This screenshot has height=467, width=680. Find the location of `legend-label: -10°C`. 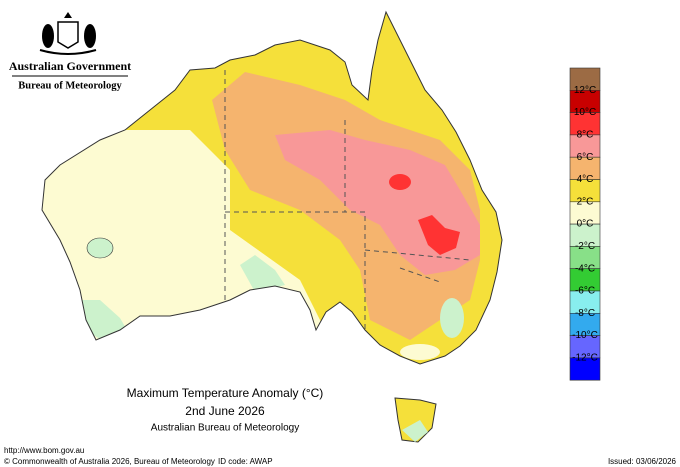

legend-label: -10°C is located at coordinates (585, 335).